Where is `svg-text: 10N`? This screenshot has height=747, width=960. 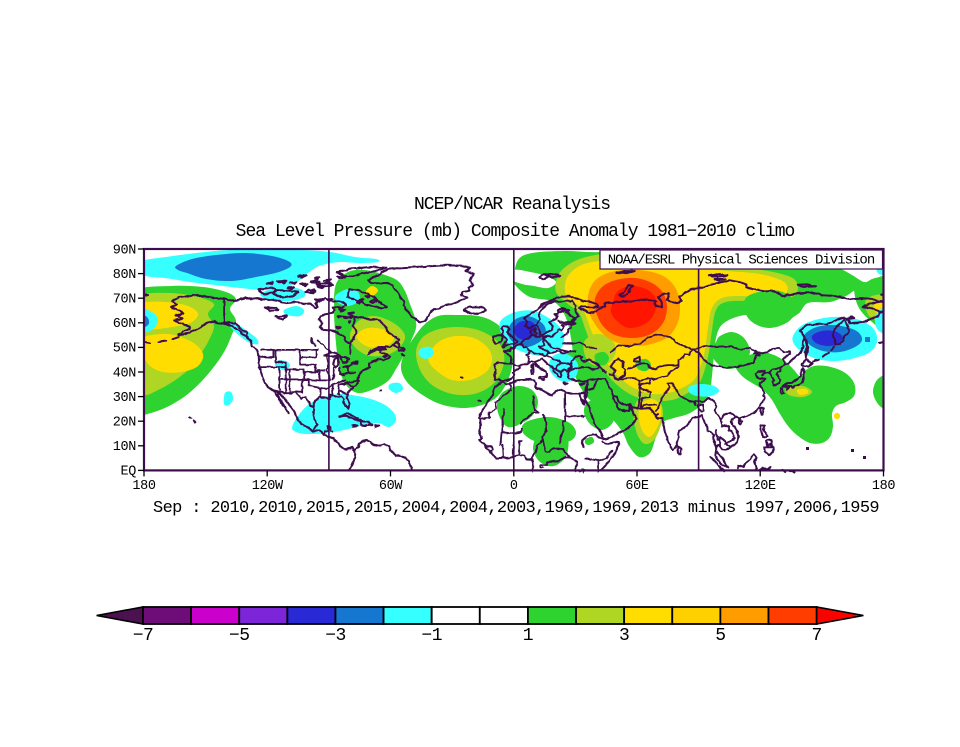 svg-text: 10N is located at coordinates (125, 447).